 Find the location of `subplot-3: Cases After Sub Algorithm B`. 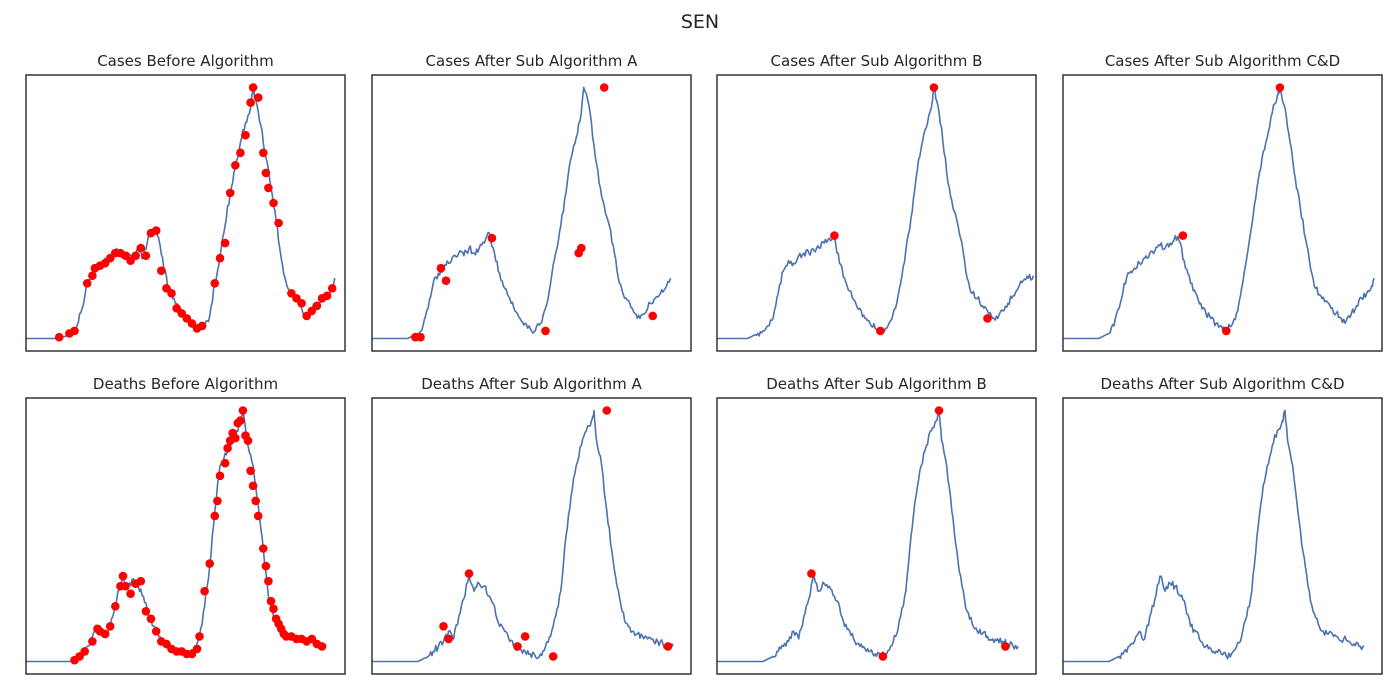

subplot-3: Cases After Sub Algorithm B is located at coordinates (876, 202).